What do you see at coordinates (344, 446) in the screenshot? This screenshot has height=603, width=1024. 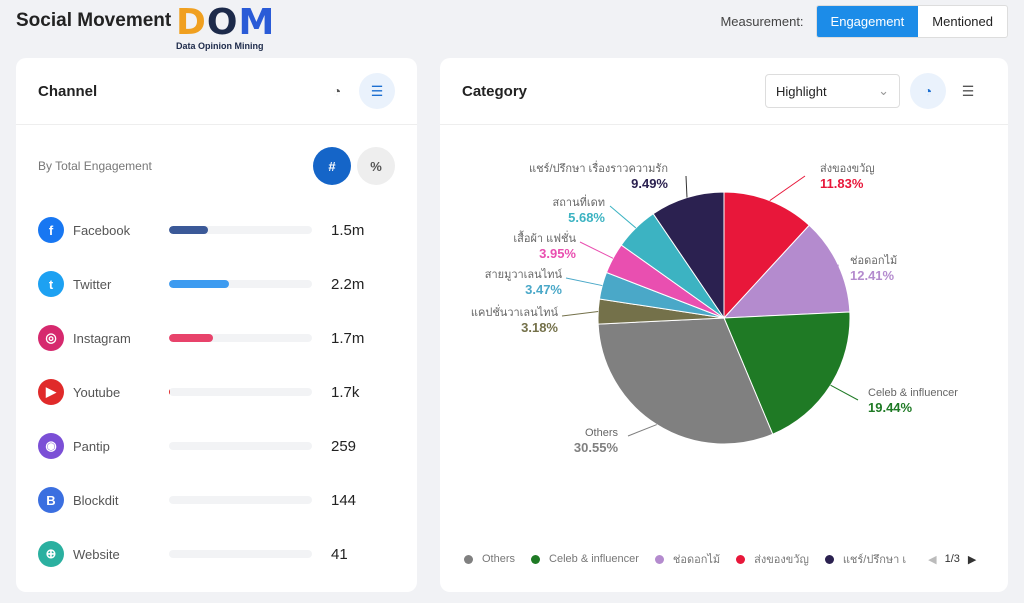 I see `channel-value: 259` at bounding box center [344, 446].